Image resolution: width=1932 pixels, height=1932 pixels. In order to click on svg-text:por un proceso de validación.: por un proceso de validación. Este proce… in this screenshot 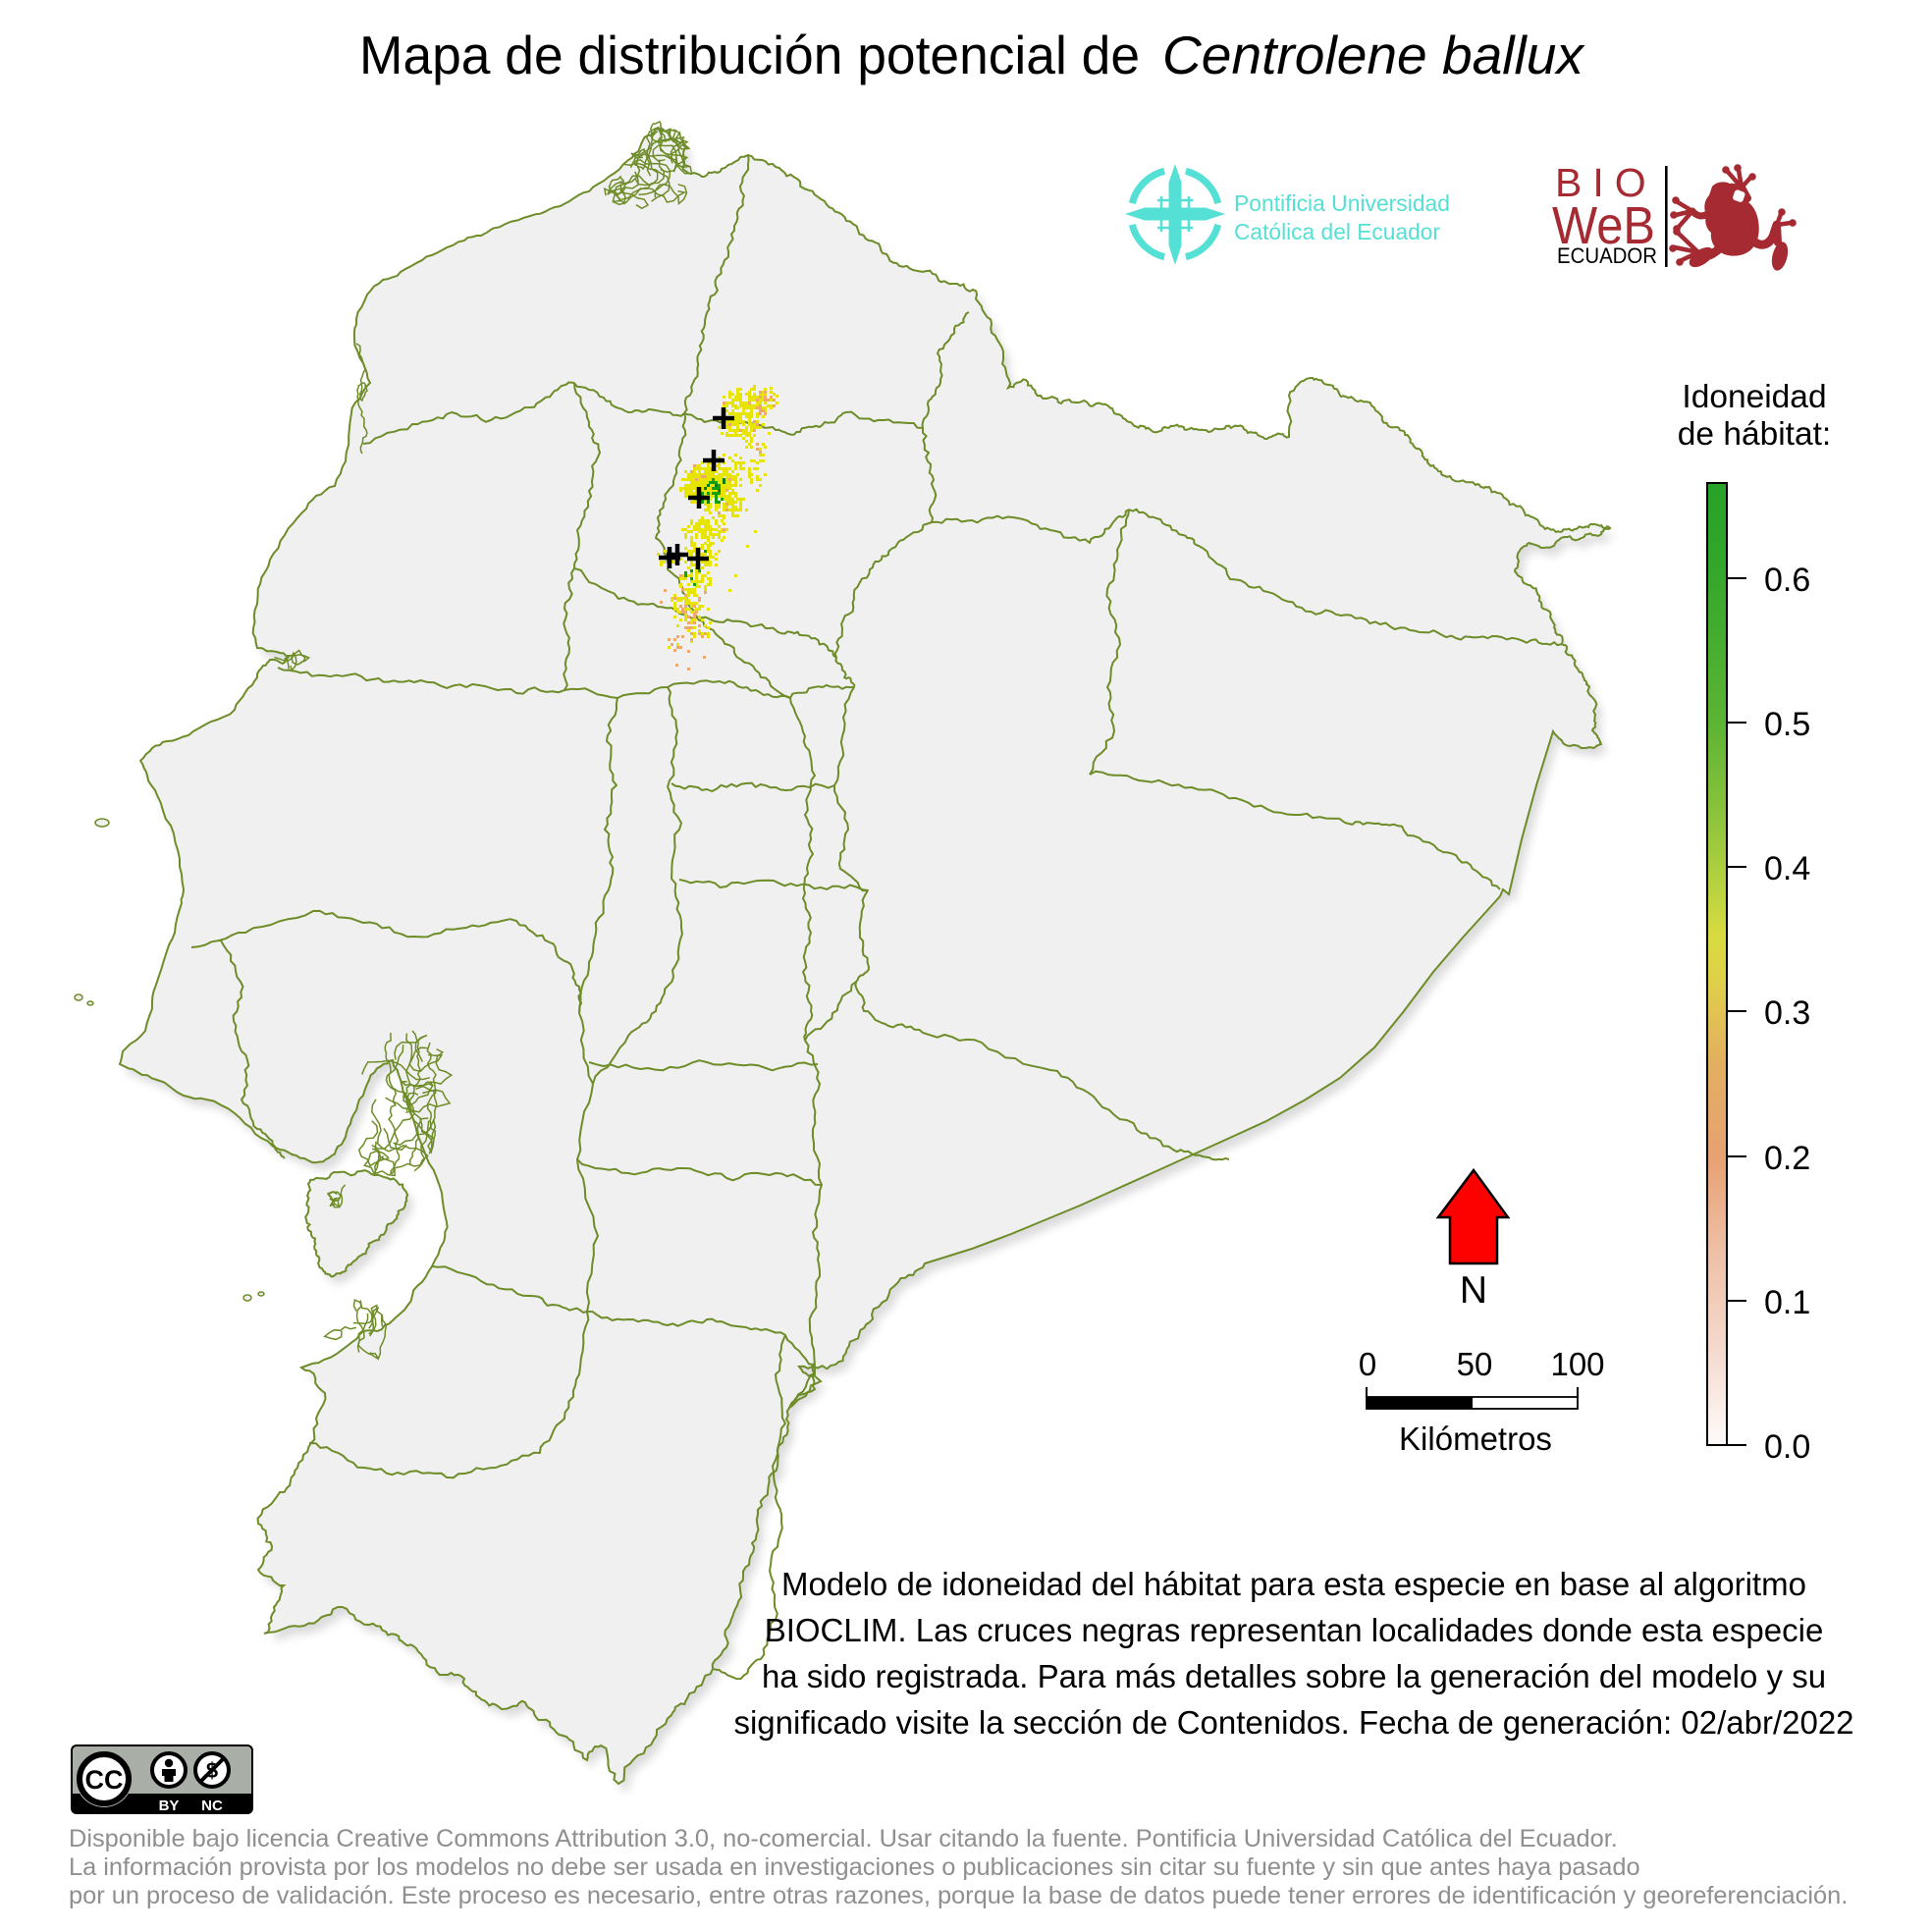, I will do `click(958, 1895)`.